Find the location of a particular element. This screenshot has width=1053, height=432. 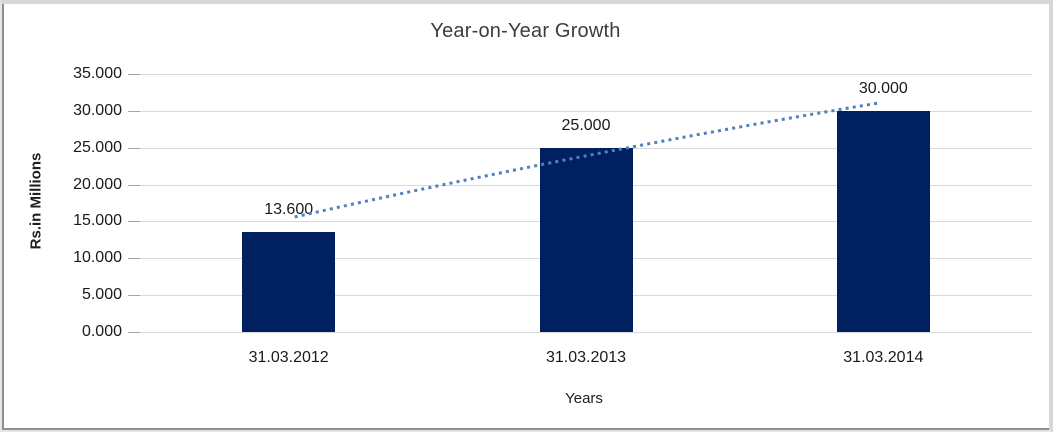

bar-value-label: 13.600 is located at coordinates (289, 209).